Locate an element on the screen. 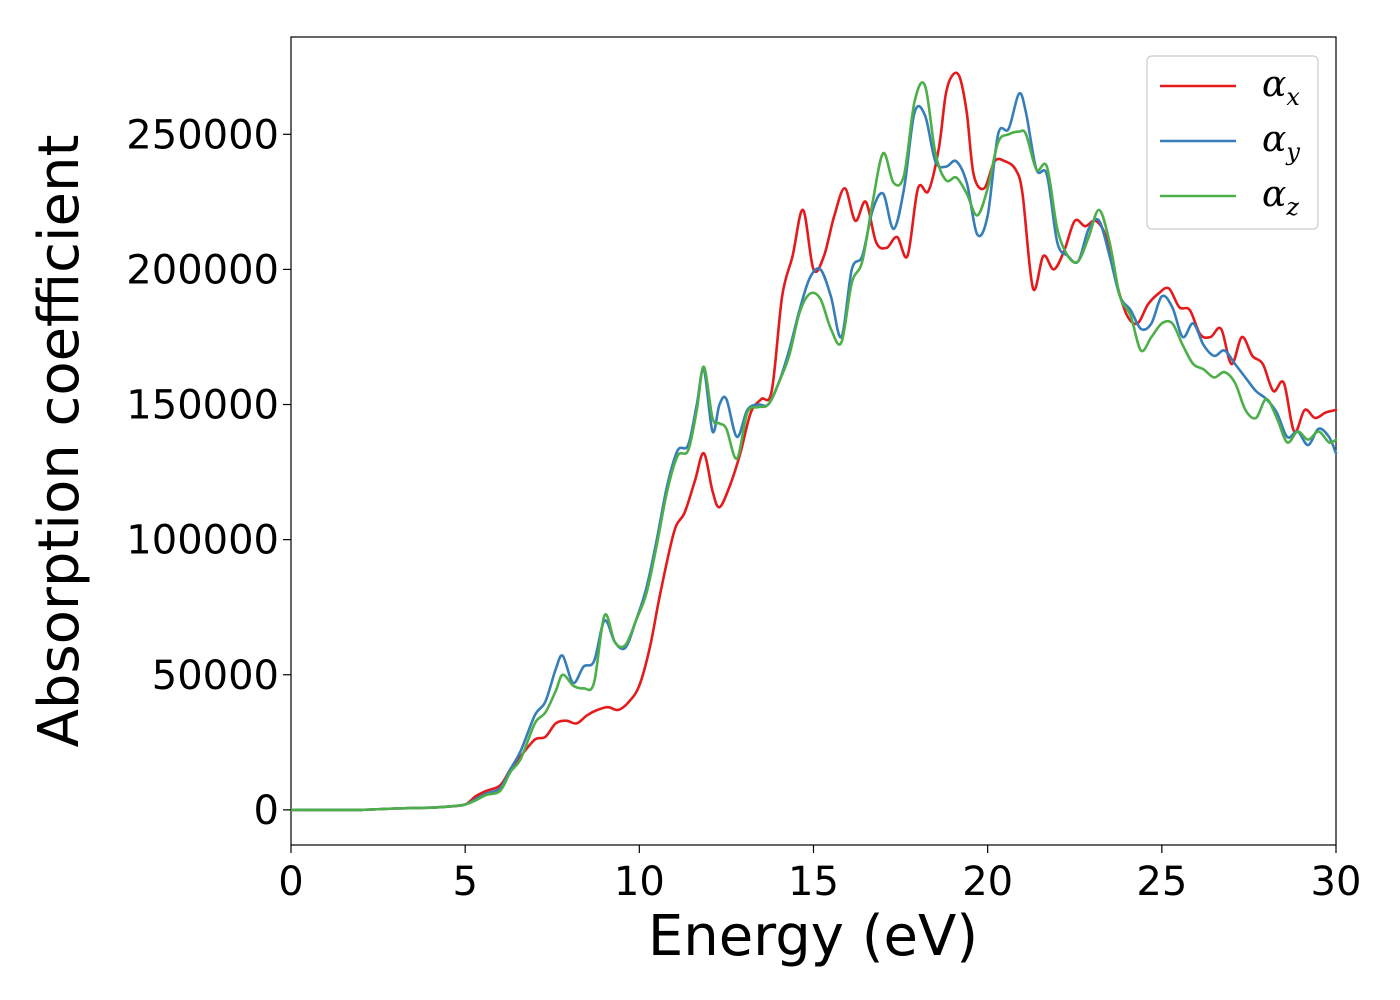  legend-entries: αx αy αz is located at coordinates (1230, 142).